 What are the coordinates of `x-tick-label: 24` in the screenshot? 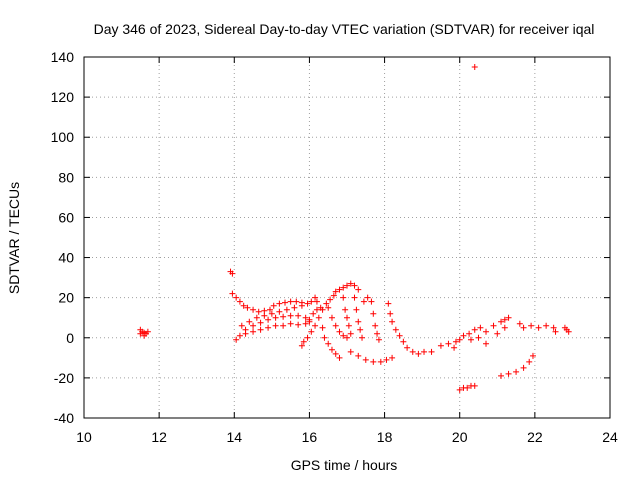 It's located at (610, 437).